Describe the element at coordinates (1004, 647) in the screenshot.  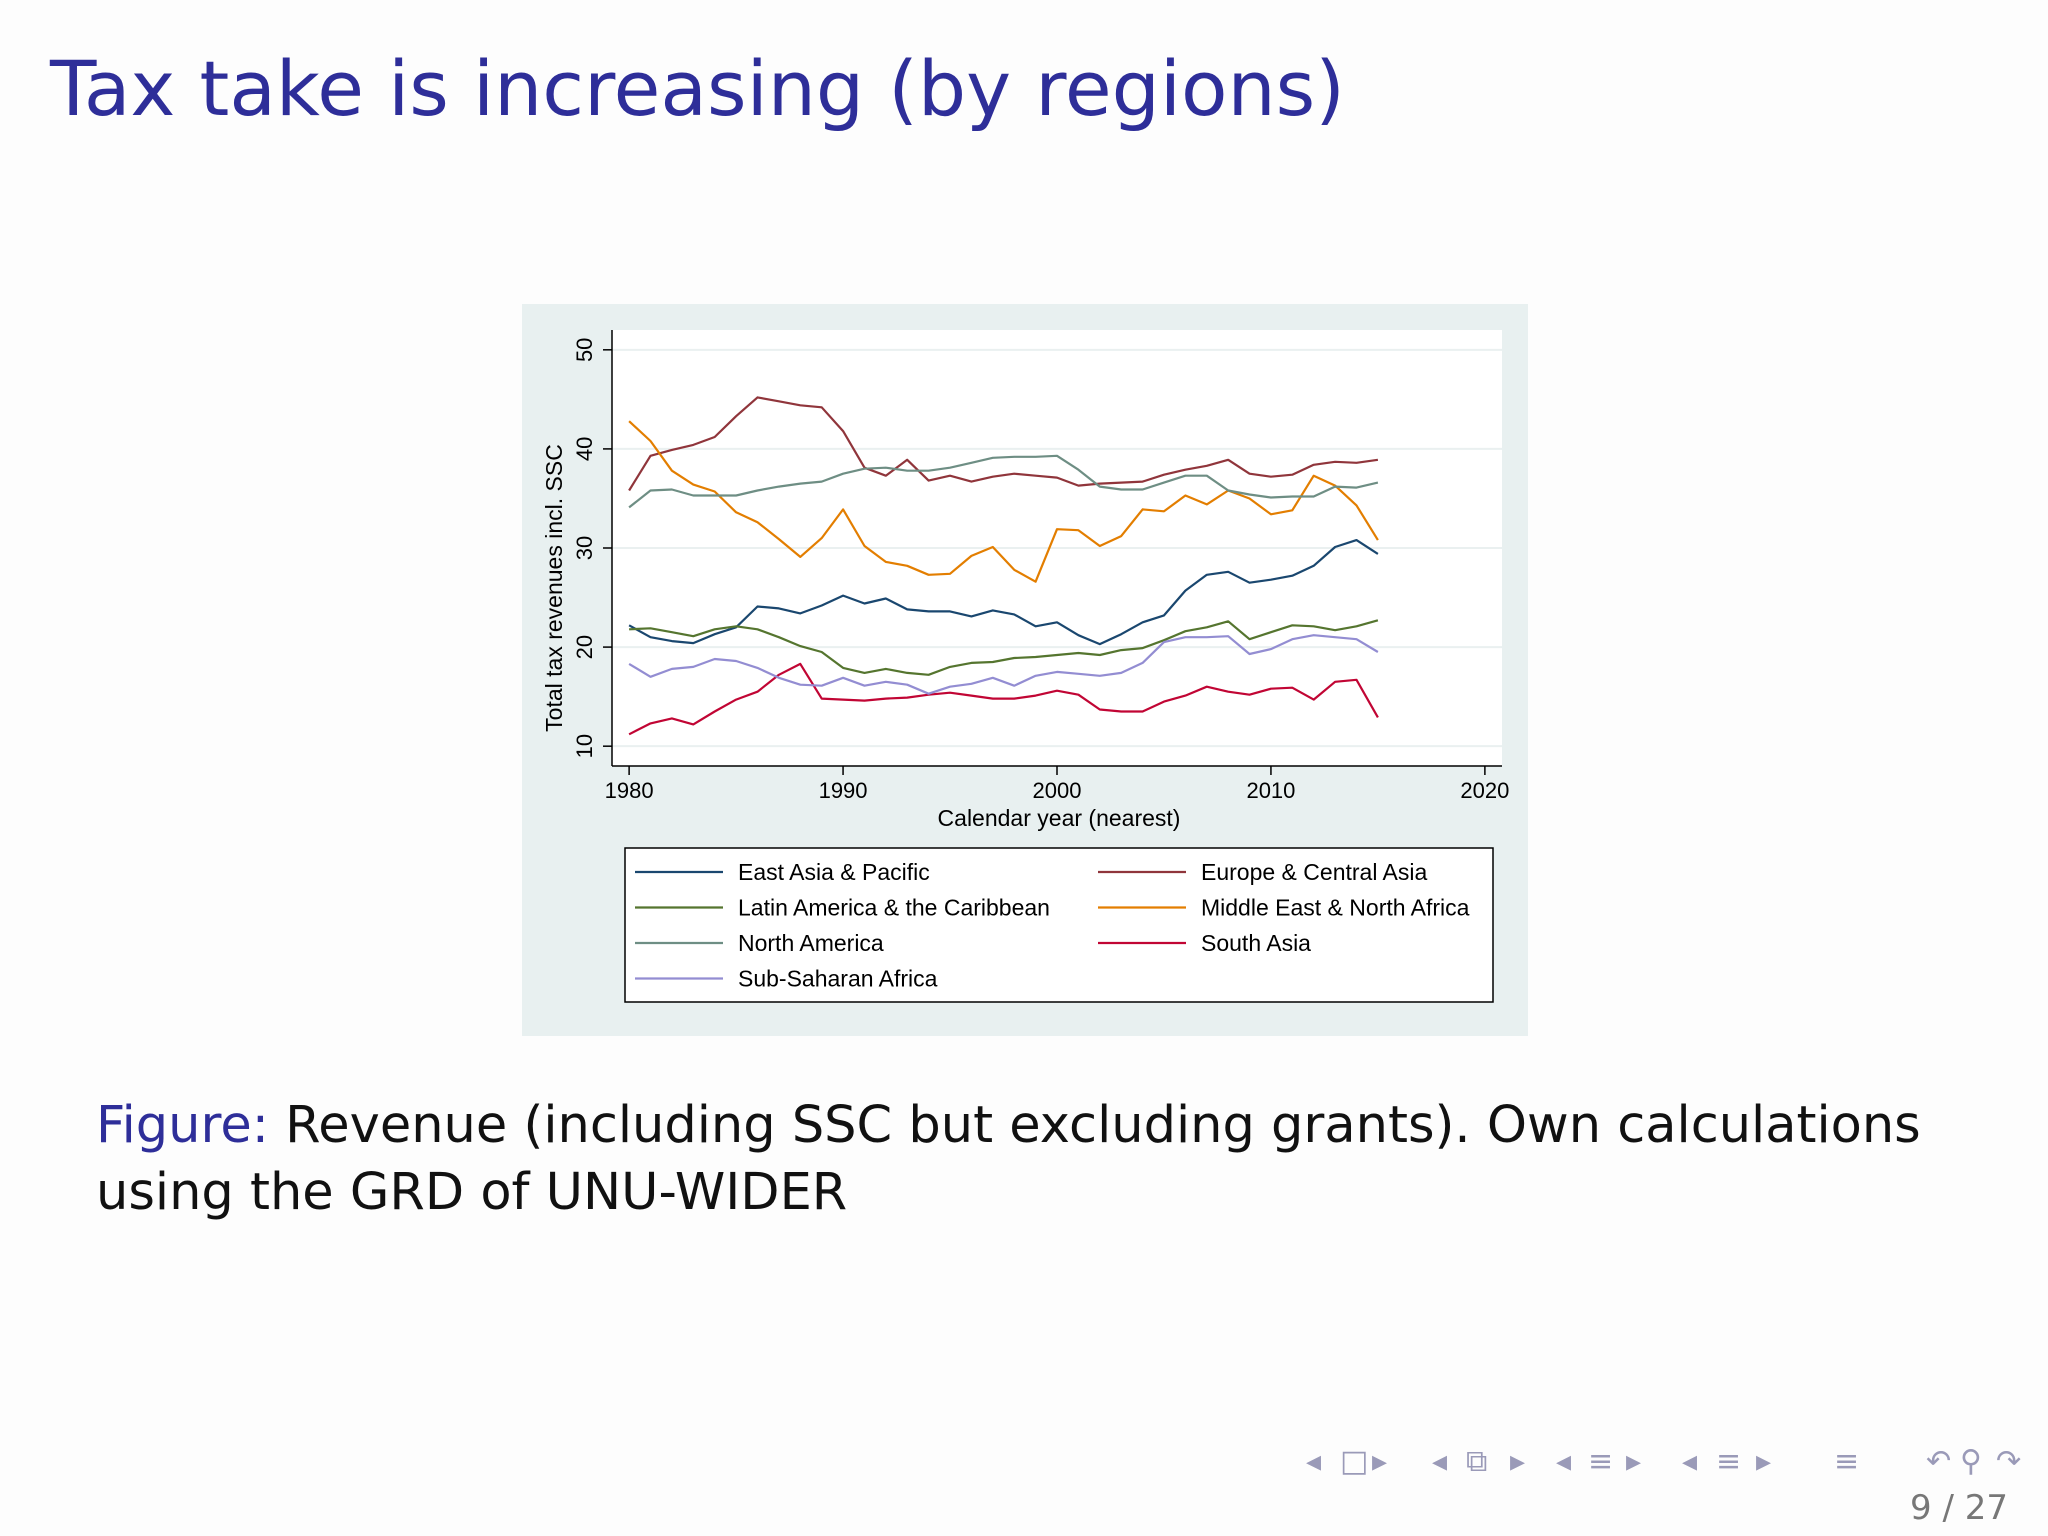
I see `series-line-latin-america-the-caribbean` at that location.